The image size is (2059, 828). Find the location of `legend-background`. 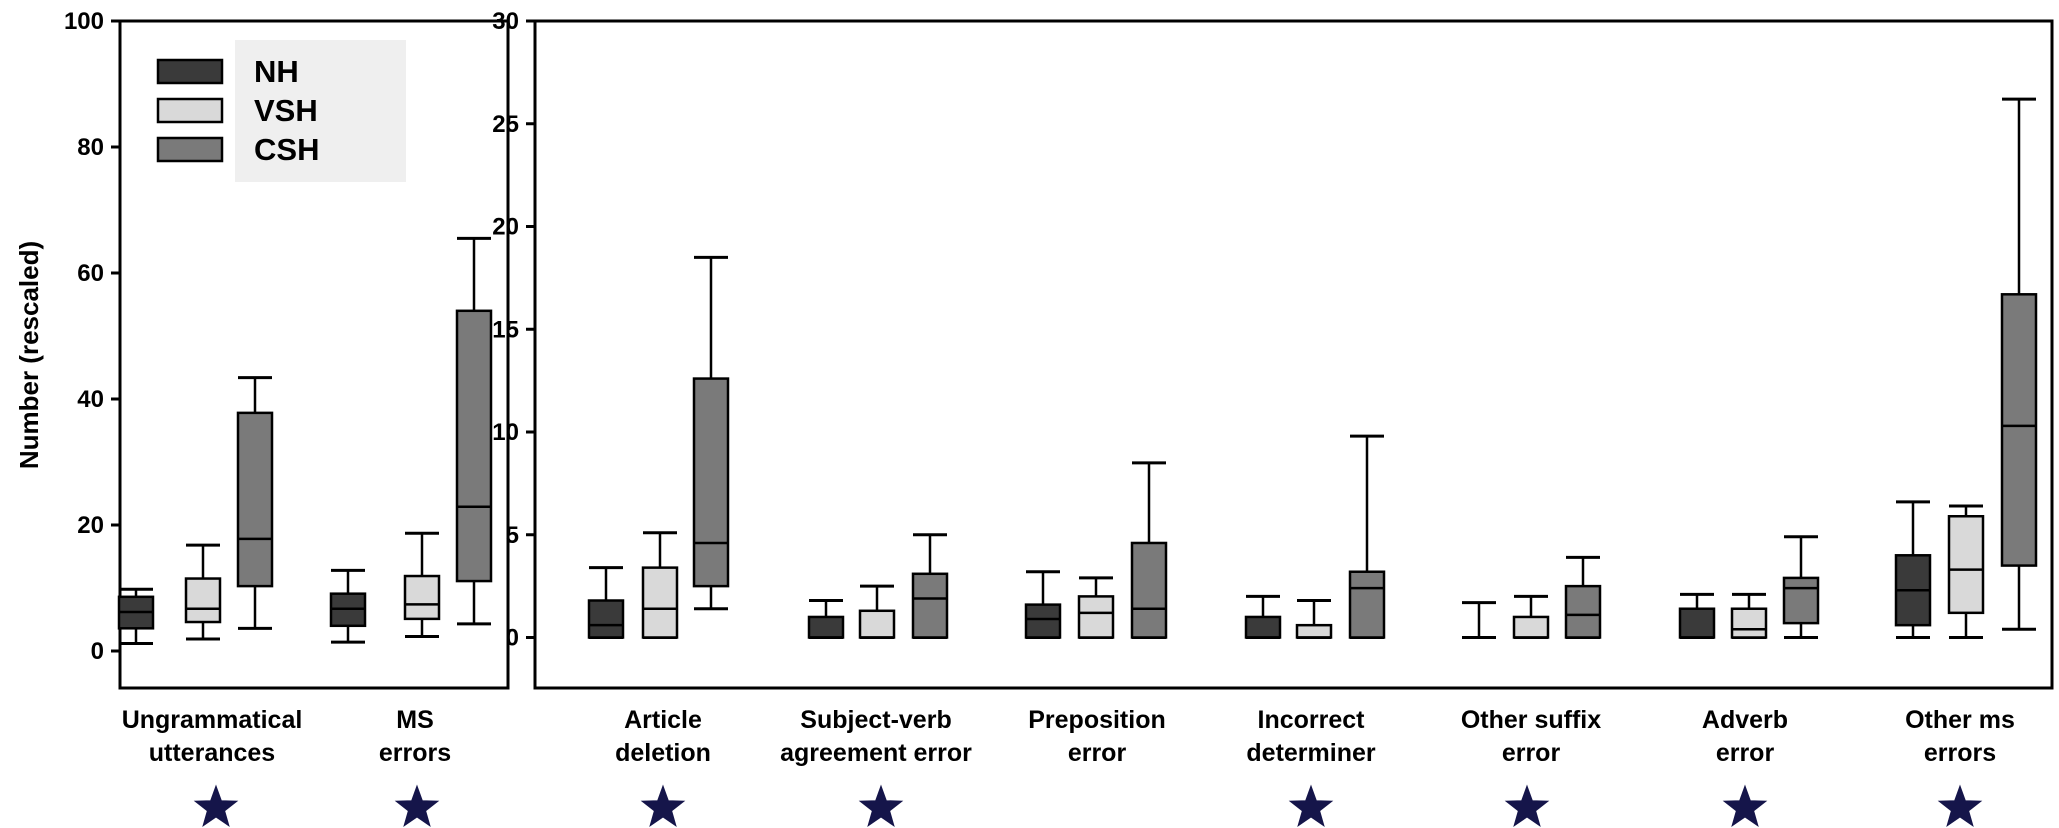

legend-background is located at coordinates (320, 111).